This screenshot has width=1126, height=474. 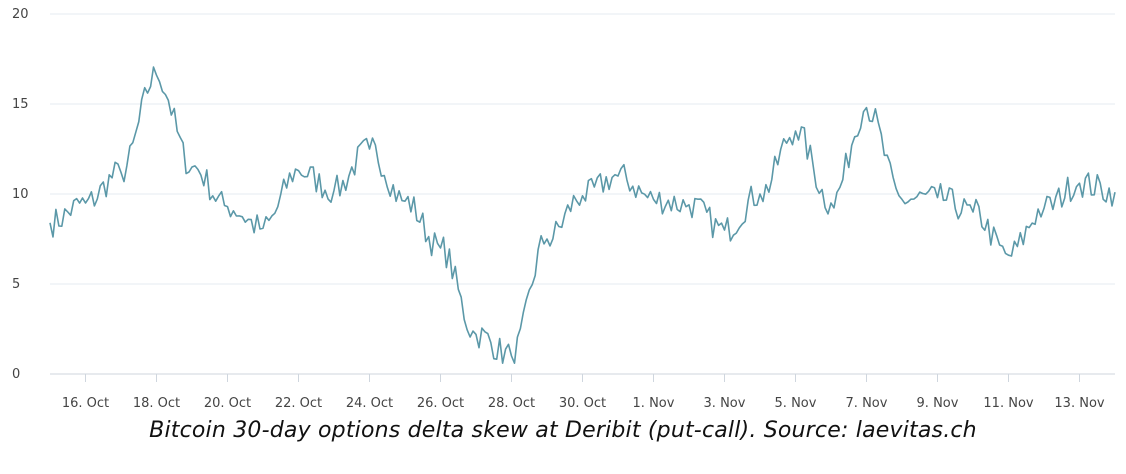 What do you see at coordinates (1008, 403) in the screenshot?
I see `x-tick-label: 11. Nov` at bounding box center [1008, 403].